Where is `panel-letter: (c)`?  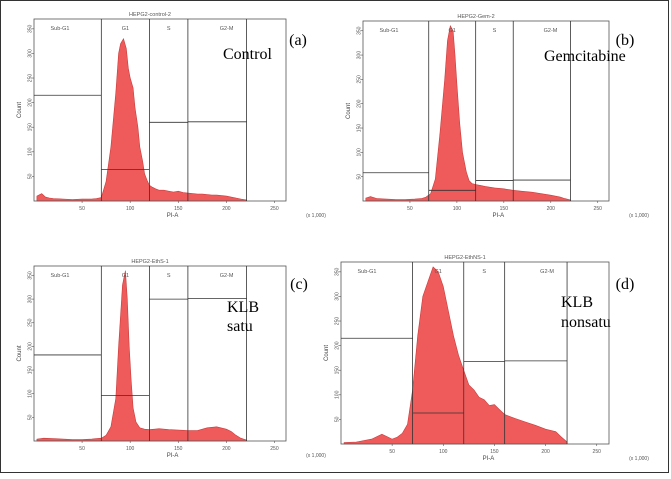 panel-letter: (c) is located at coordinates (299, 284).